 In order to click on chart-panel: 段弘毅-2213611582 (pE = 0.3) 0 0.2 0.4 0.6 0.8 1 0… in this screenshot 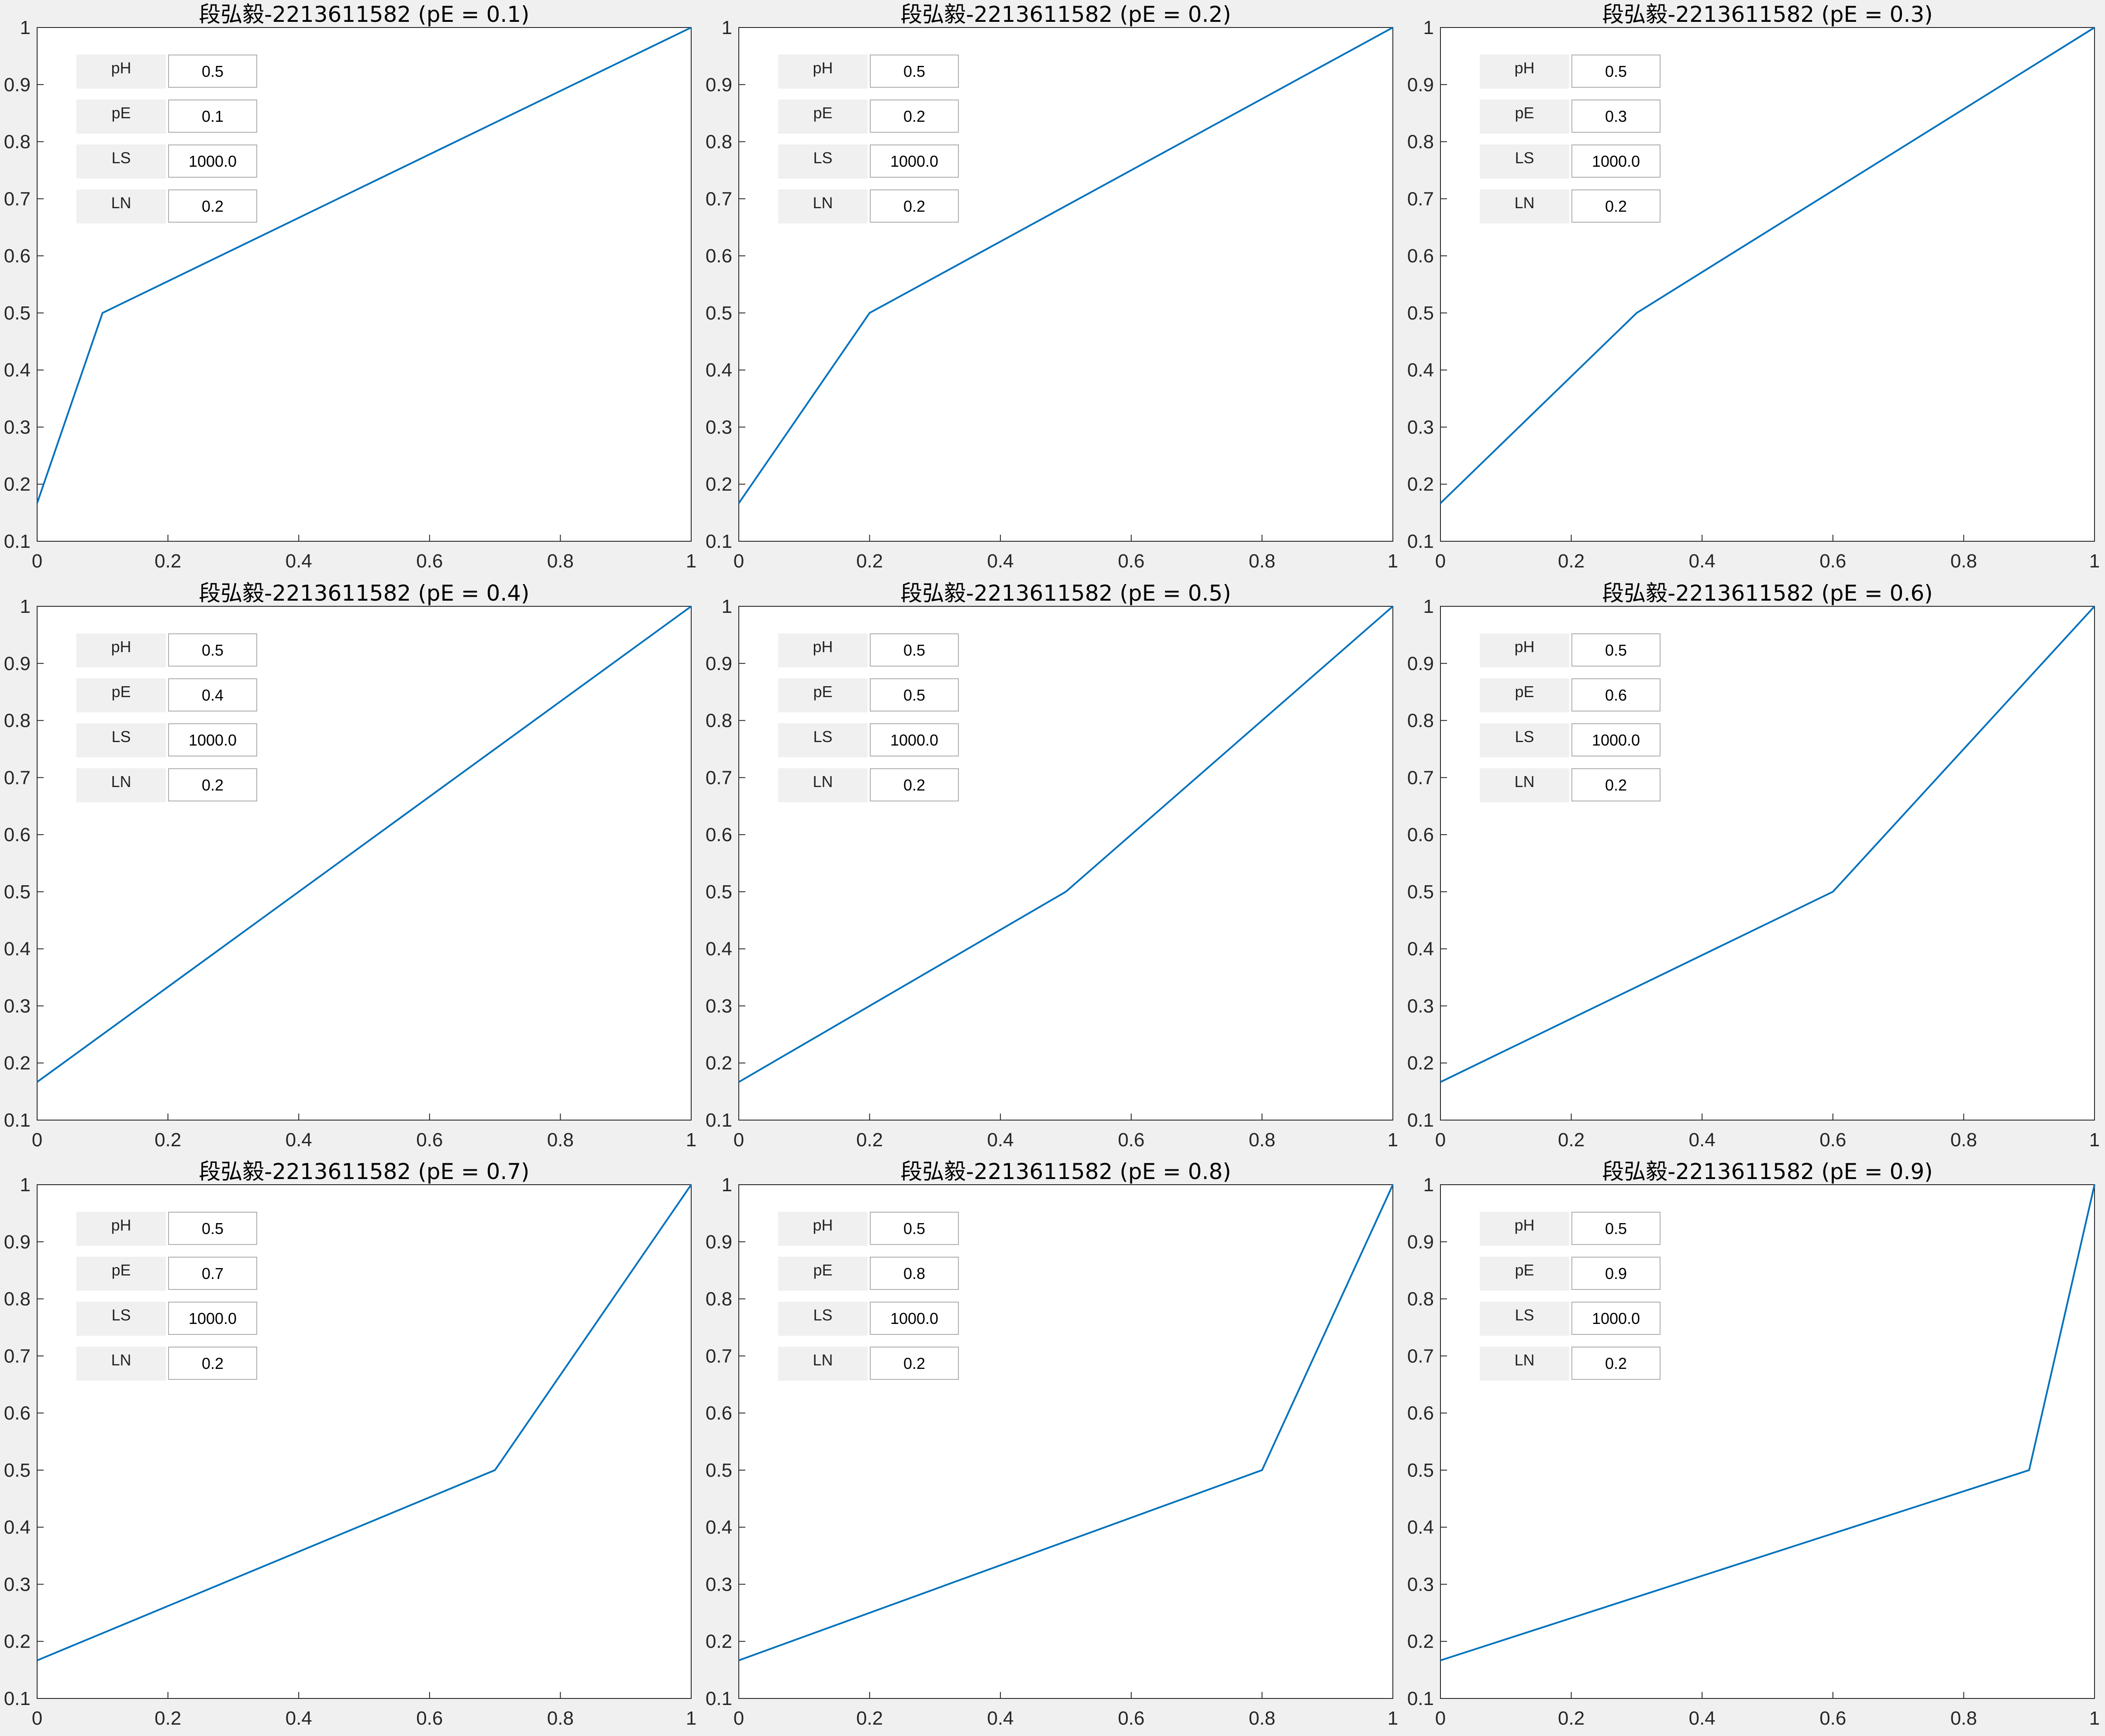, I will do `click(1754, 289)`.